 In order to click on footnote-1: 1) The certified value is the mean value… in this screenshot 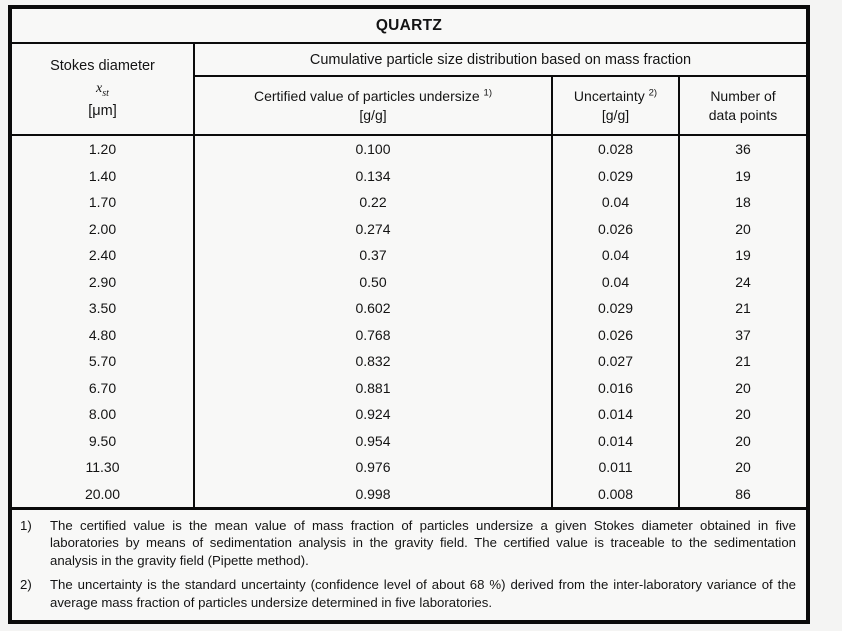, I will do `click(408, 543)`.